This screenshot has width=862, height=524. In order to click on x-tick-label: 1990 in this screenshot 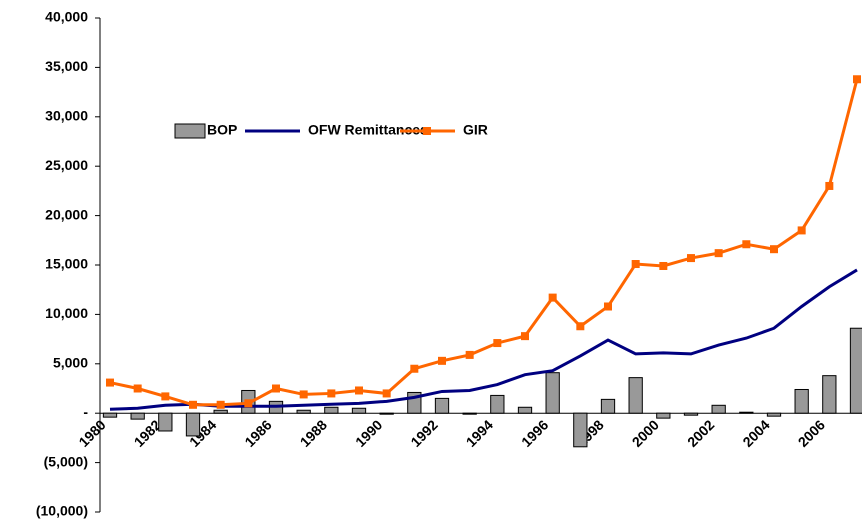, I will do `click(368, 432)`.